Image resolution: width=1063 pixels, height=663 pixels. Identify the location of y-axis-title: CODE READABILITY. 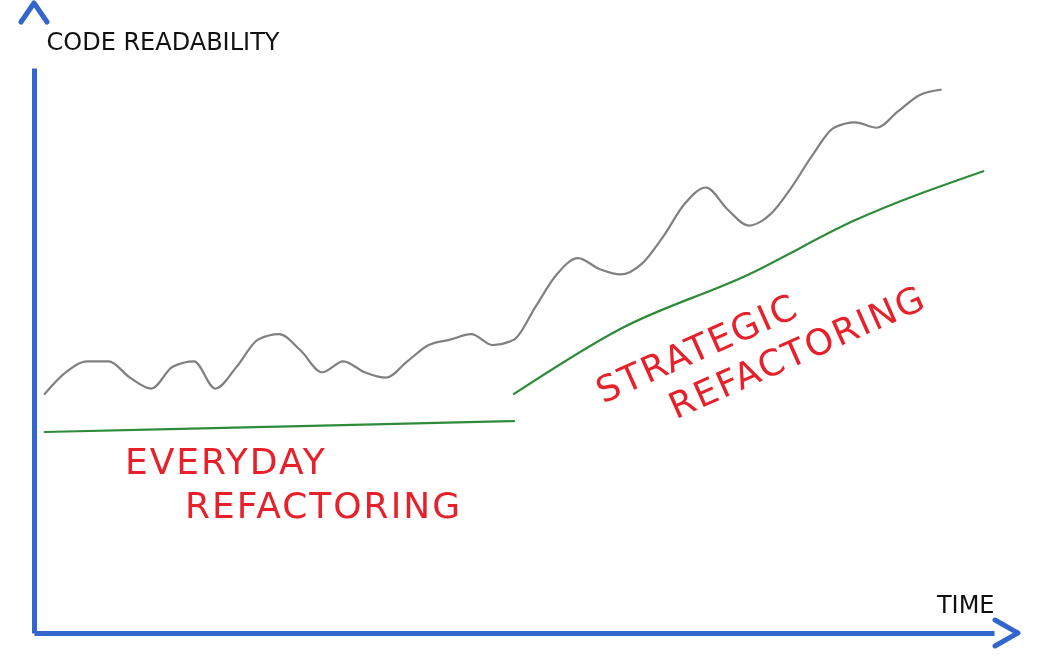
(163, 41).